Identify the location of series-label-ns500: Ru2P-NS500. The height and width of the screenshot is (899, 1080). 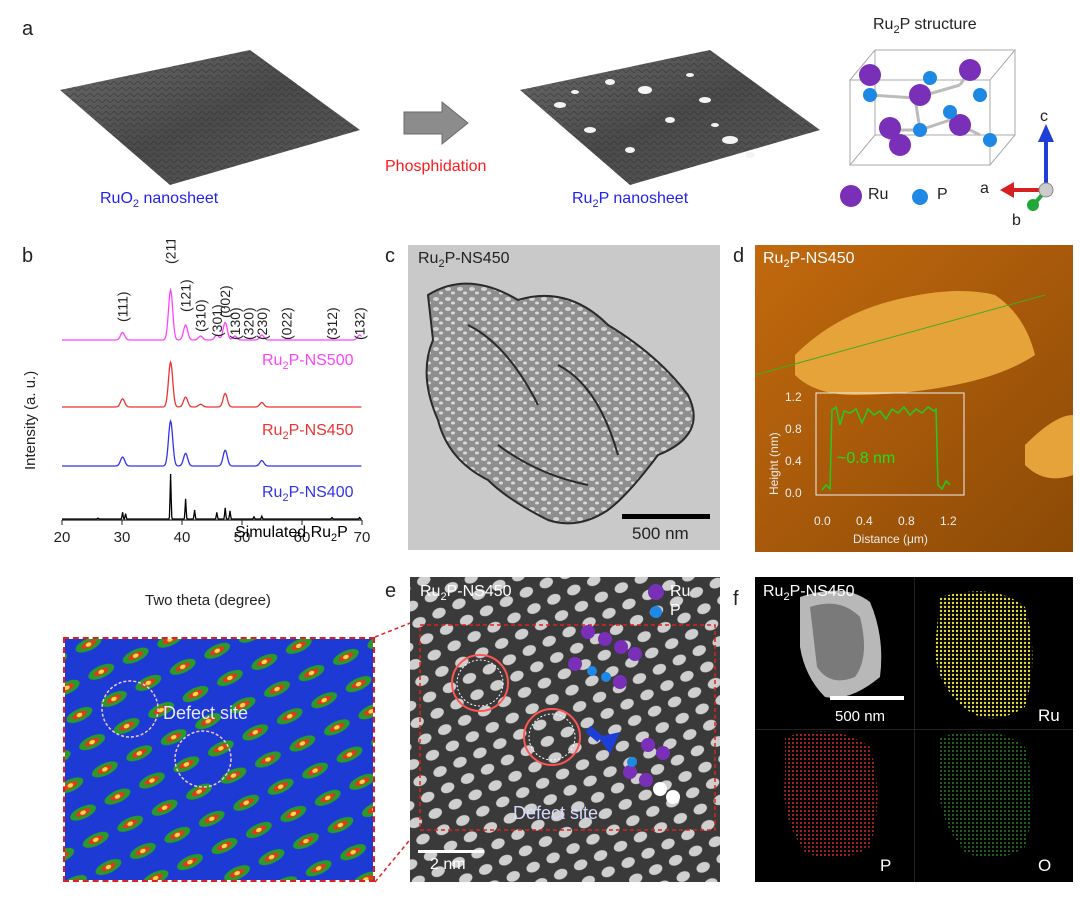
(308, 362).